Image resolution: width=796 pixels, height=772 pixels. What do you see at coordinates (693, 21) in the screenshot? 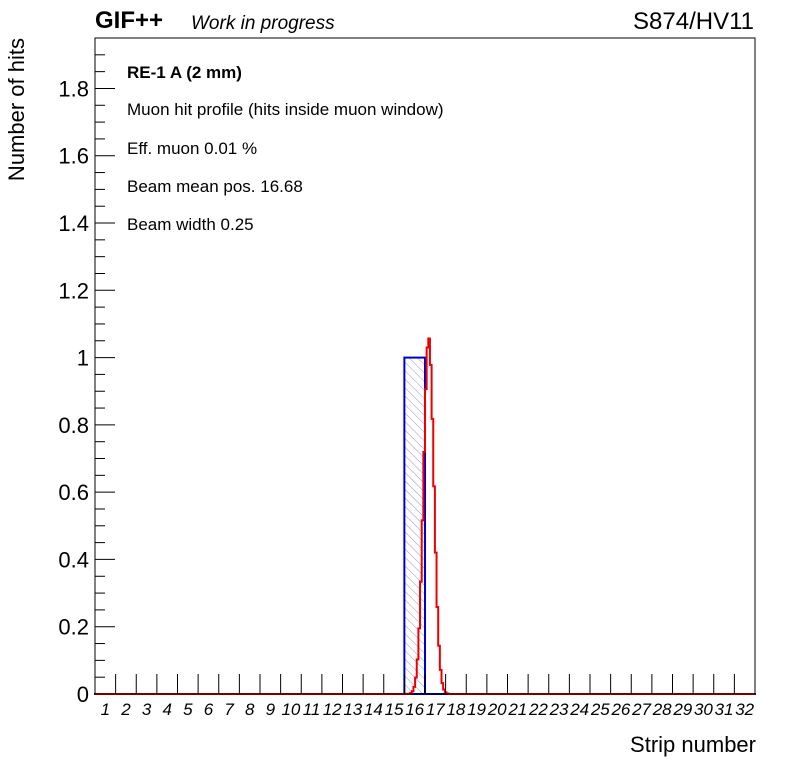
I see `run-label: S874/HV11` at bounding box center [693, 21].